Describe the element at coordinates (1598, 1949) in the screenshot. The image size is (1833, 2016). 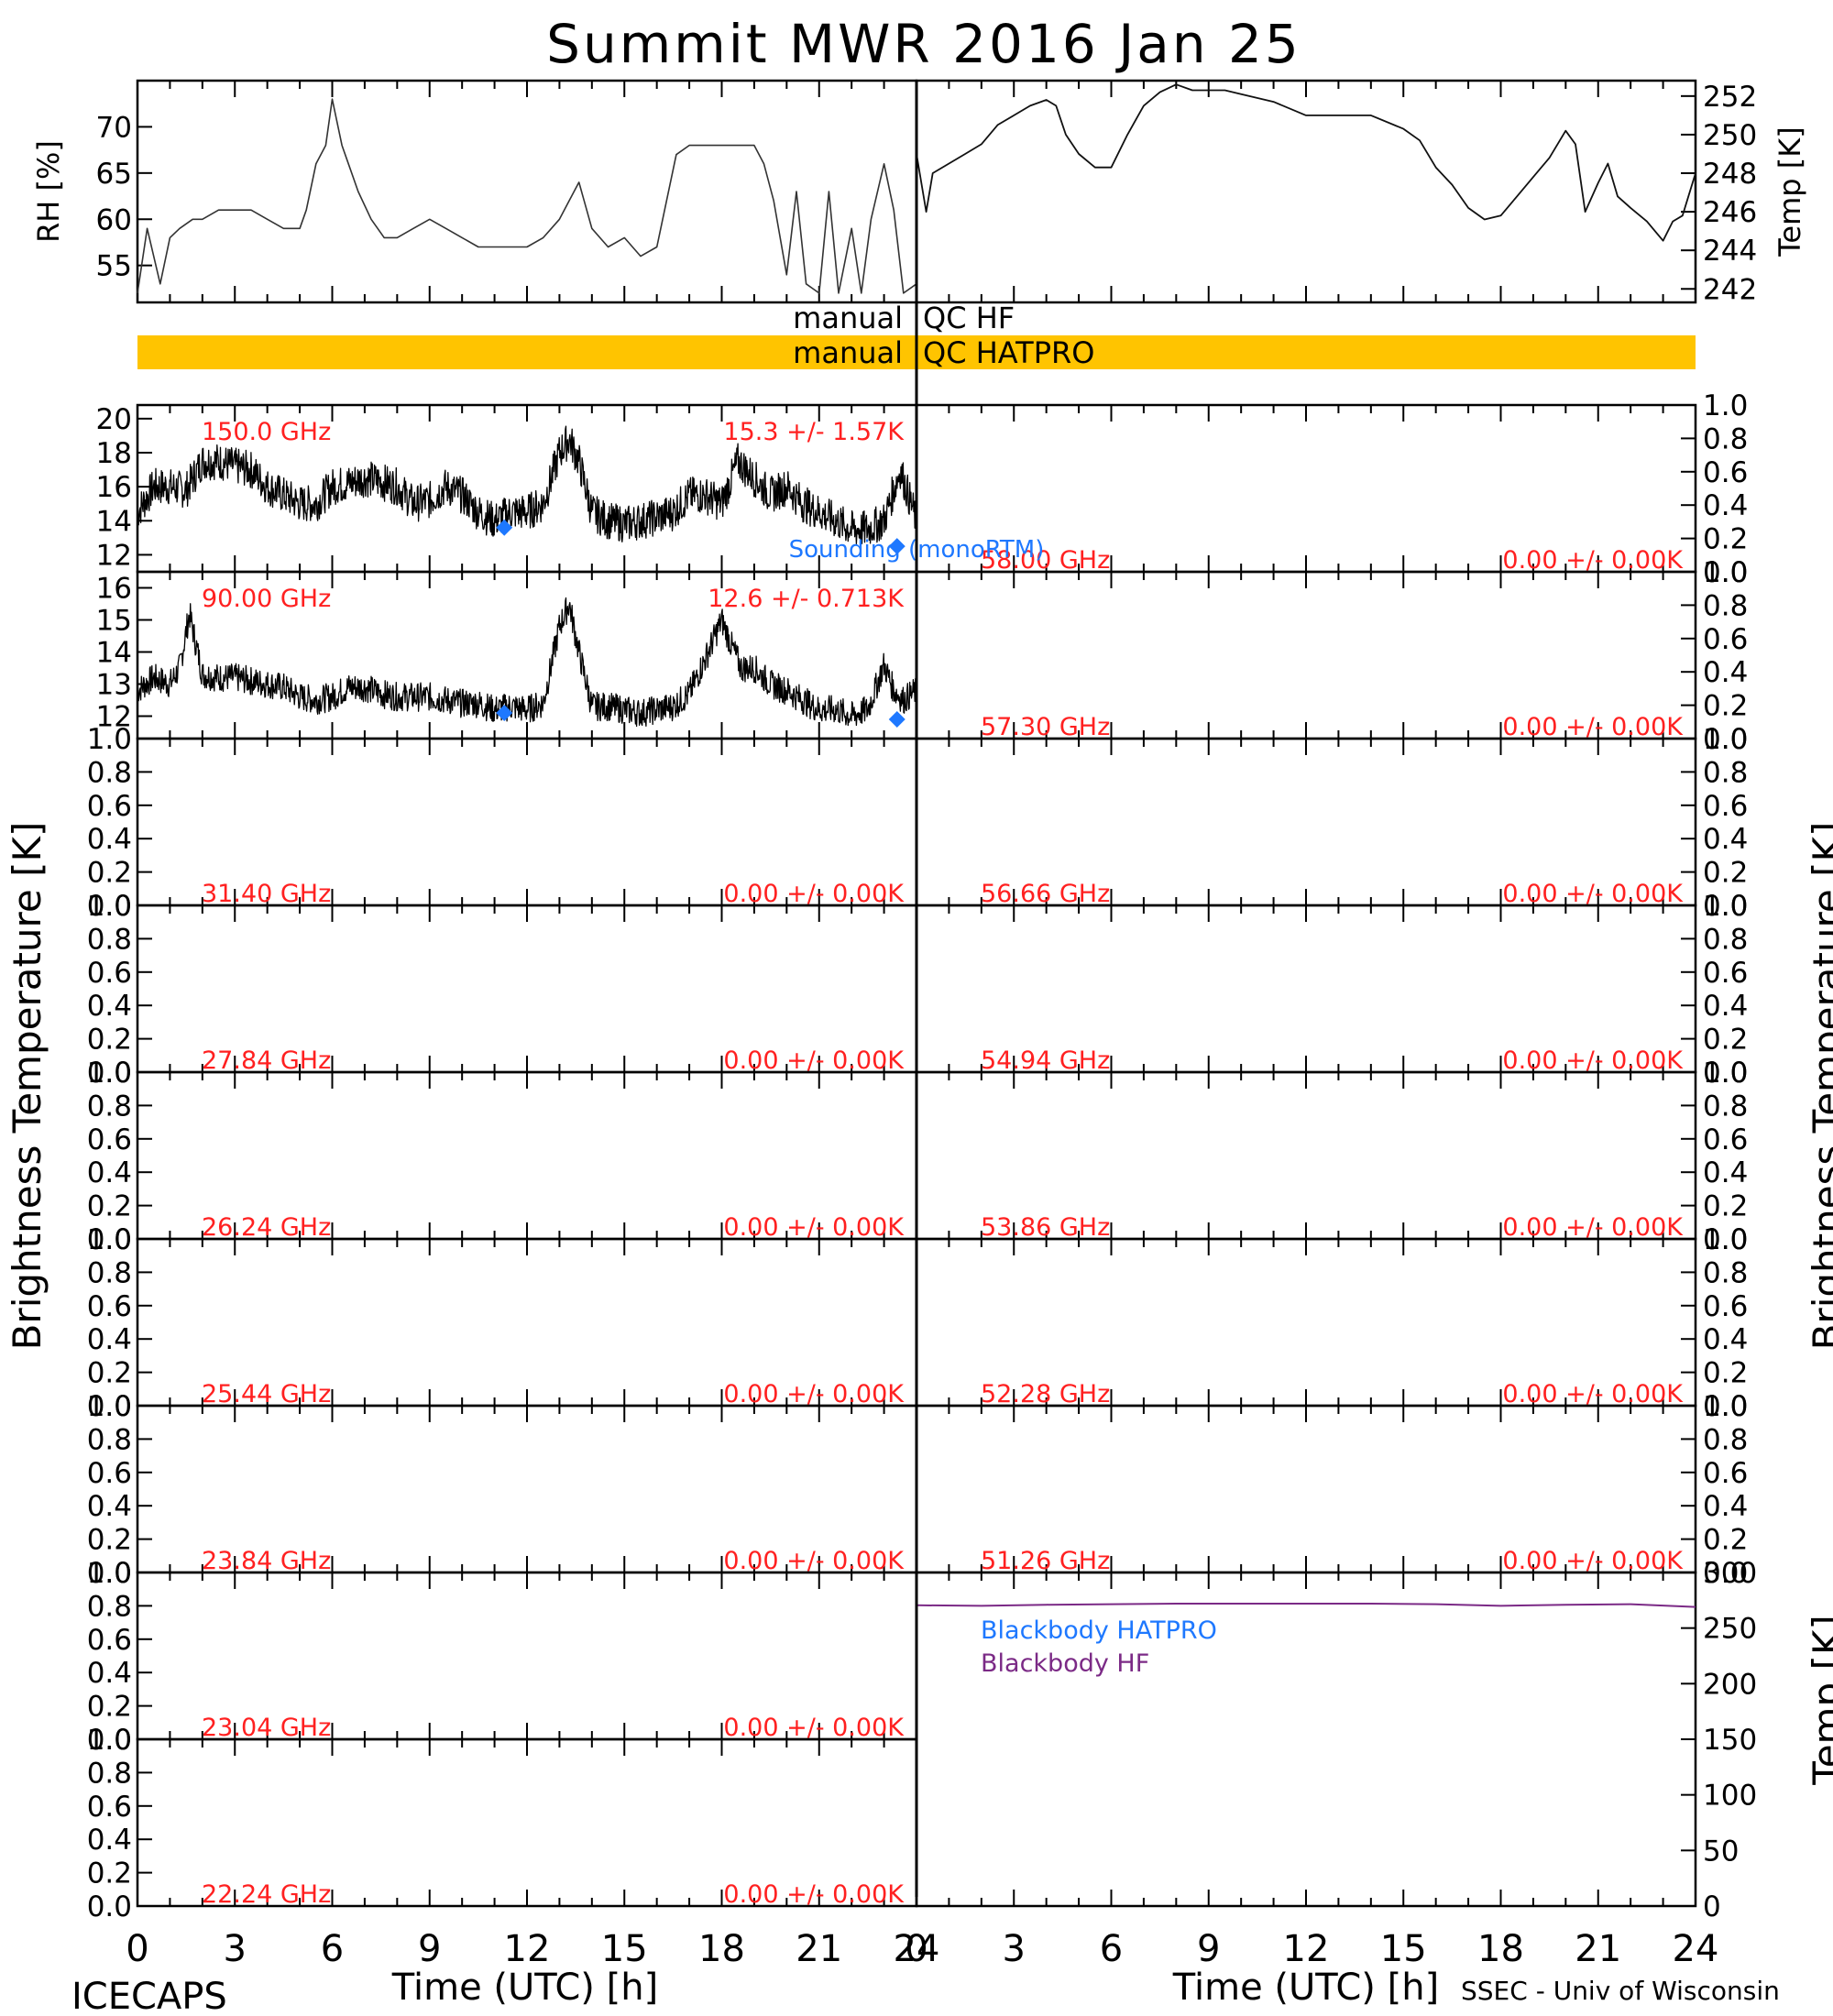
I see `x-tick-label-right: 21` at that location.